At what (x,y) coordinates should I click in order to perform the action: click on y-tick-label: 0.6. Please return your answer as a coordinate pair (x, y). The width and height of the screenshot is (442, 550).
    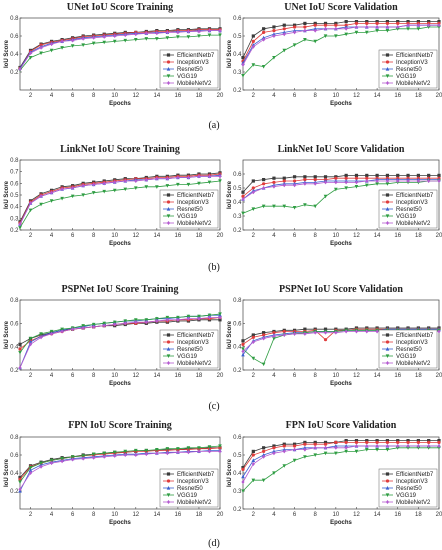
    Looking at the image, I should click on (14, 37).